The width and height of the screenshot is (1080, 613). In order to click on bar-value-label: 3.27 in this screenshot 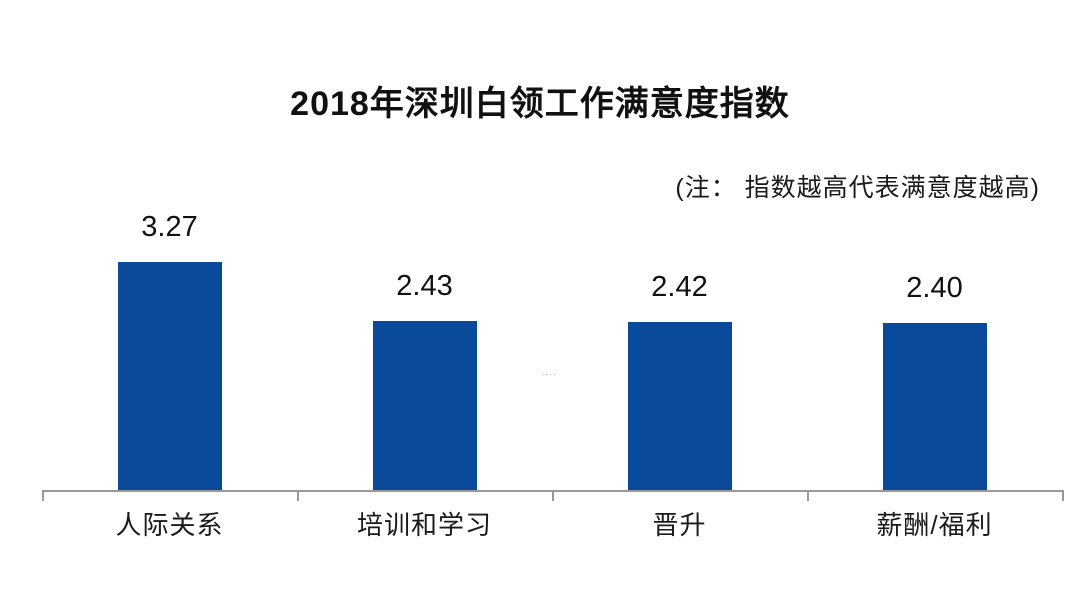, I will do `click(169, 227)`.